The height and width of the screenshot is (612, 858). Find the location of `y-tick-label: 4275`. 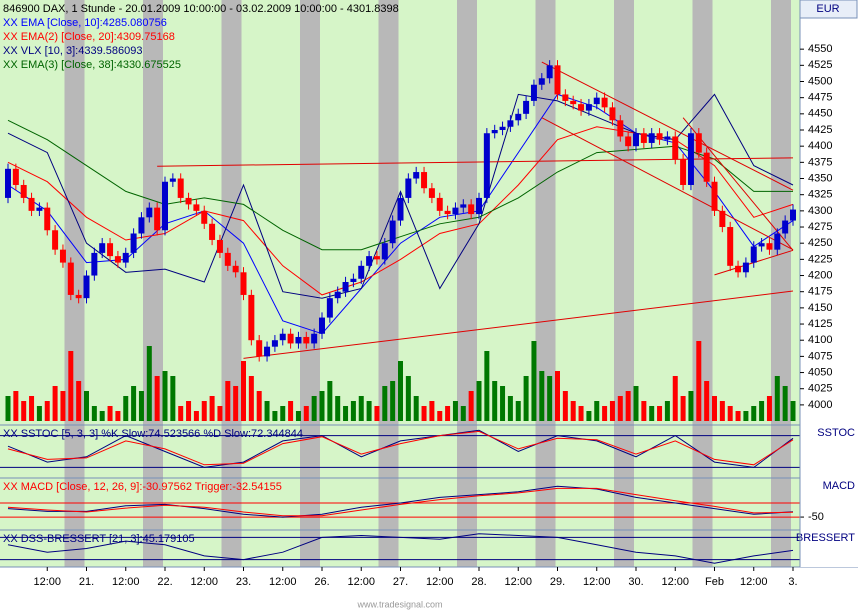

y-tick-label: 4275 is located at coordinates (820, 227).